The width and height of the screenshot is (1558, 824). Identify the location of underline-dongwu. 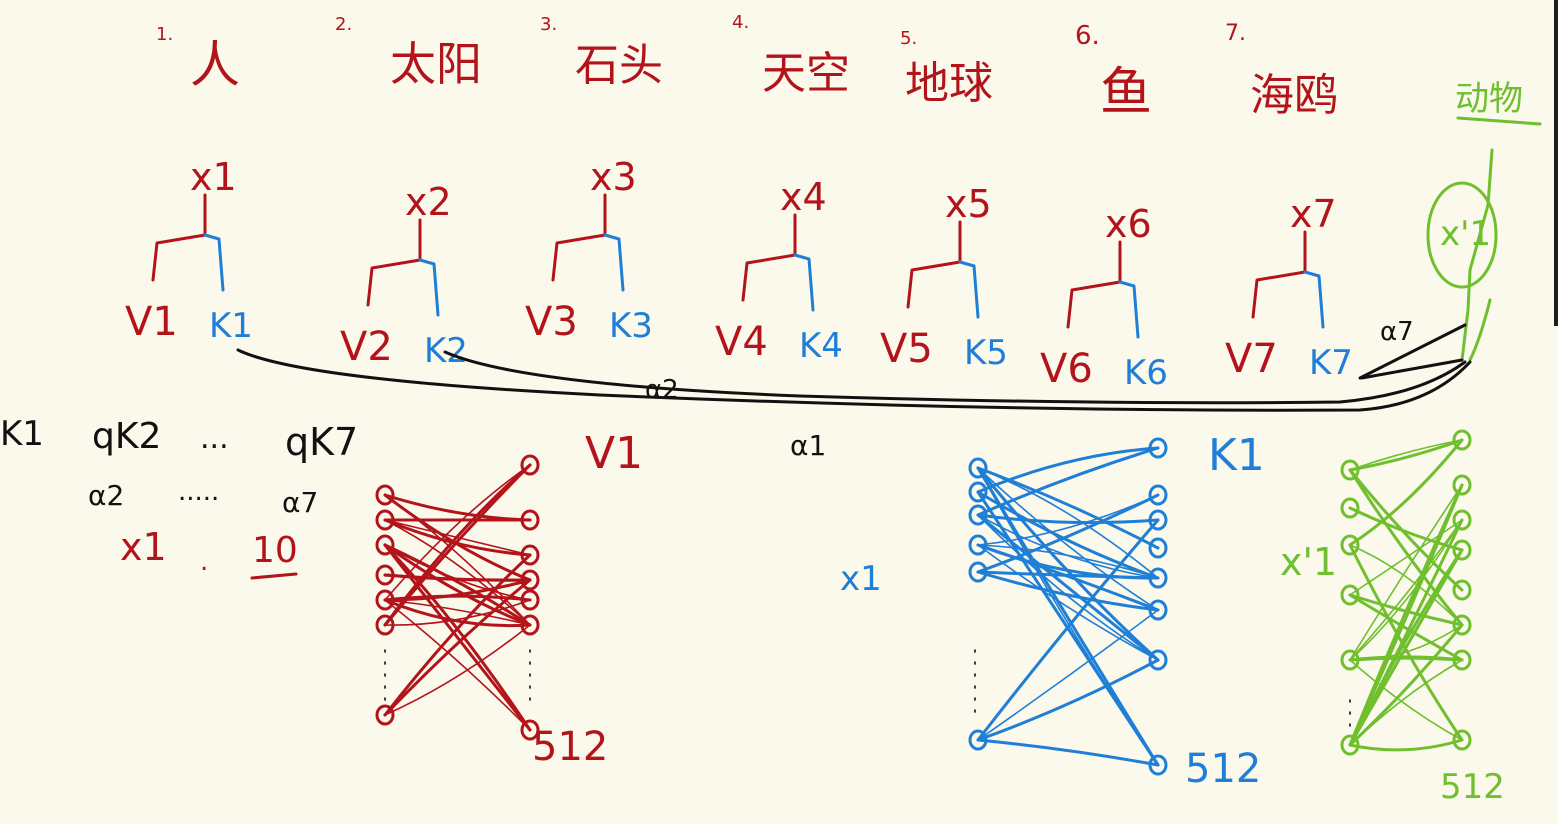
(1499, 121).